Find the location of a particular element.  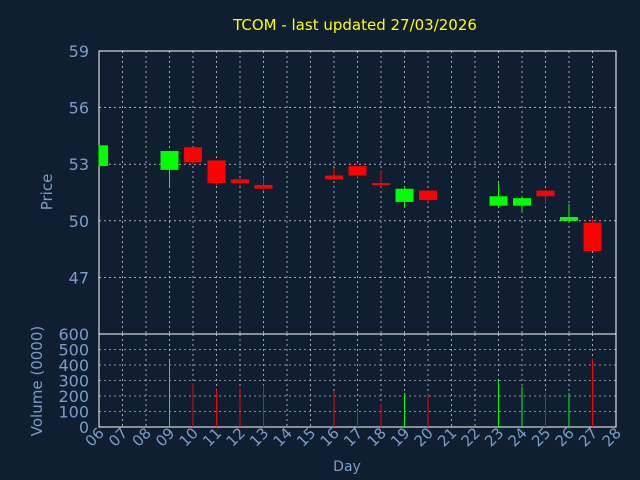

x-tick-label: 14 is located at coordinates (283, 437).